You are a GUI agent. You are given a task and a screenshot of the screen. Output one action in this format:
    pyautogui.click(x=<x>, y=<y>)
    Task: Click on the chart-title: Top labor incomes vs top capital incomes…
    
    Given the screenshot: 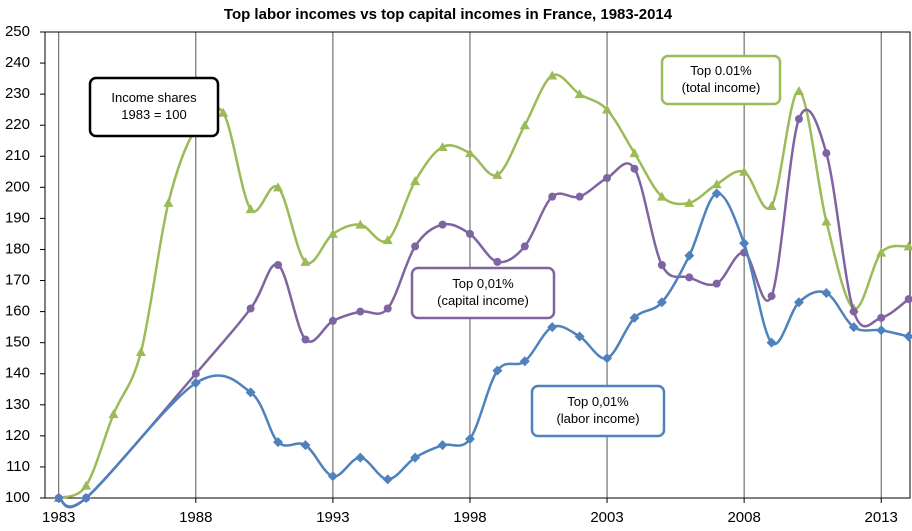 What is the action you would take?
    pyautogui.click(x=448, y=14)
    